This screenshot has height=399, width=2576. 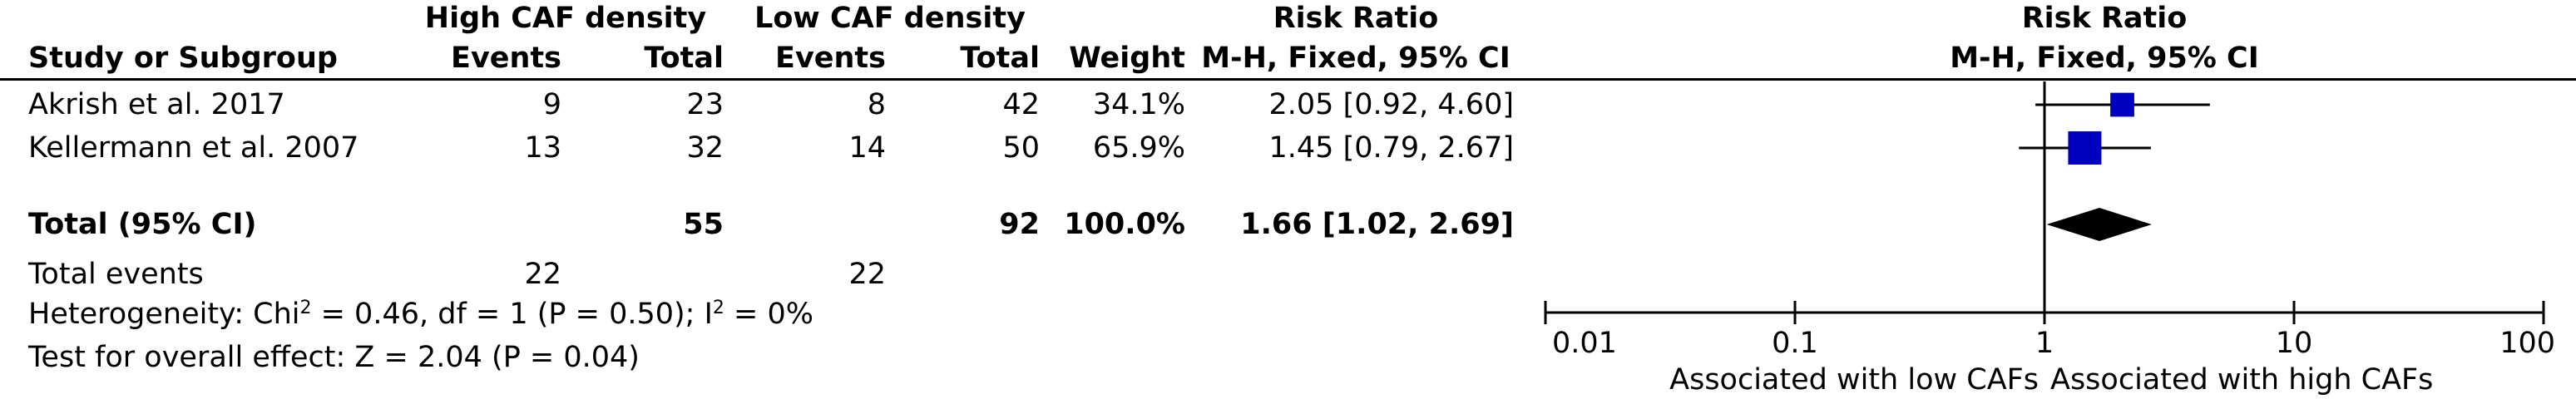 I want to click on study-total1: 23, so click(x=705, y=104).